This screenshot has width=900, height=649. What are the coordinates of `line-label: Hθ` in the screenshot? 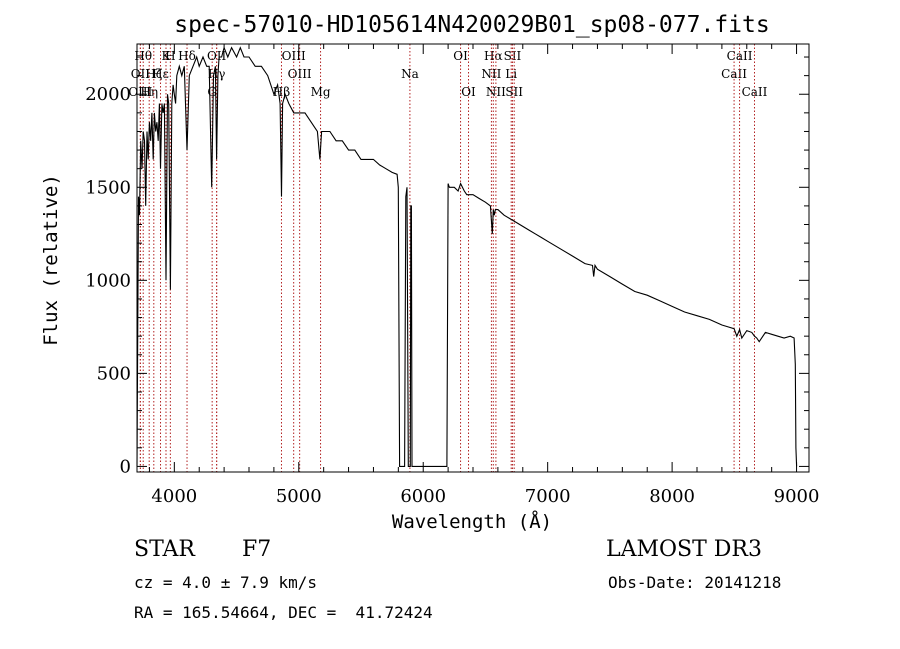 It's located at (143, 56).